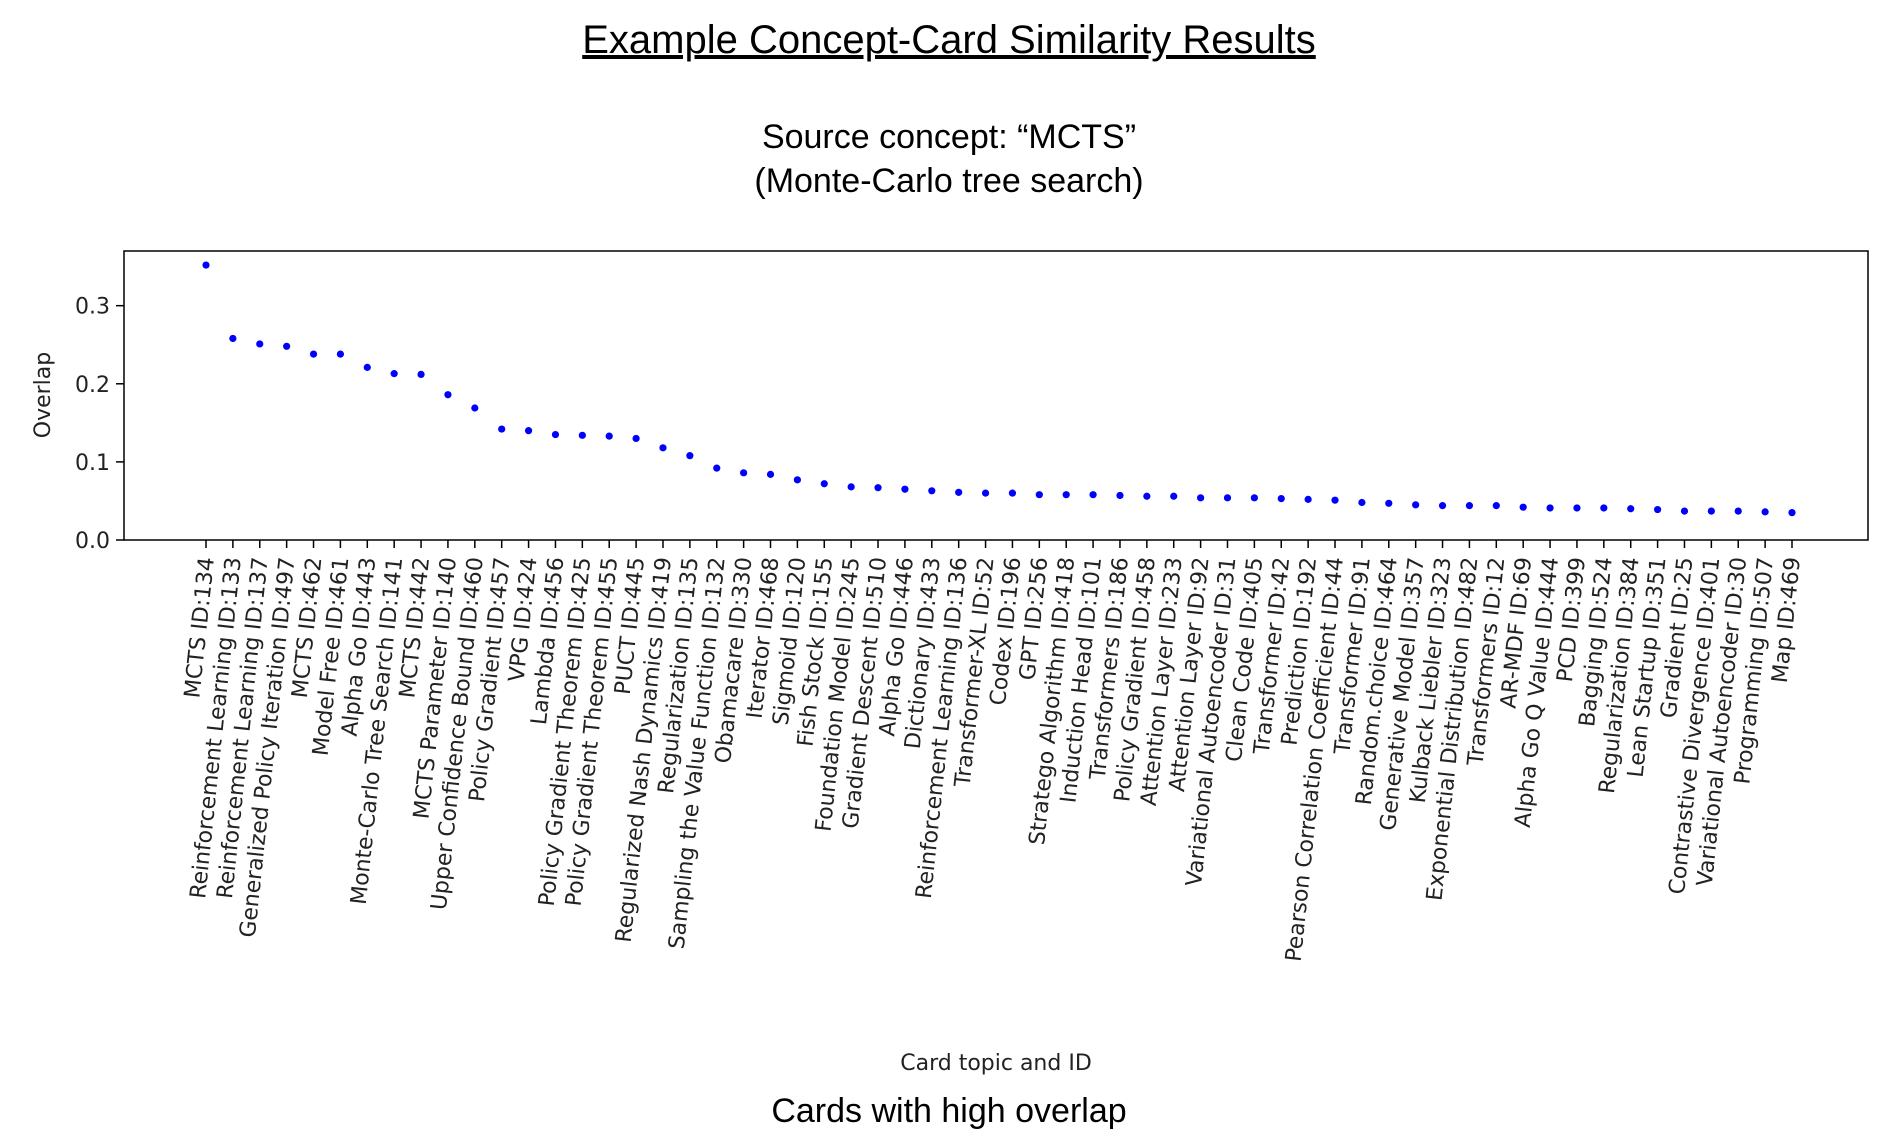  I want to click on y-tick-label: 0.3, so click(92, 307).